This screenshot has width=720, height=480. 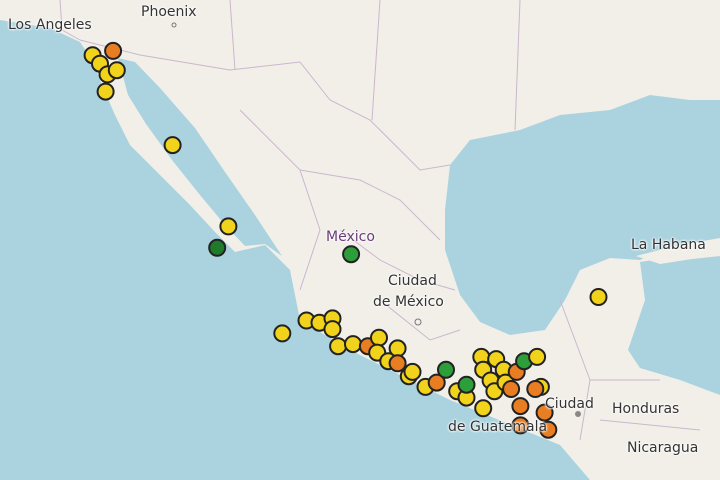 What do you see at coordinates (350, 237) in the screenshot?
I see `label-mexico-state: México` at bounding box center [350, 237].